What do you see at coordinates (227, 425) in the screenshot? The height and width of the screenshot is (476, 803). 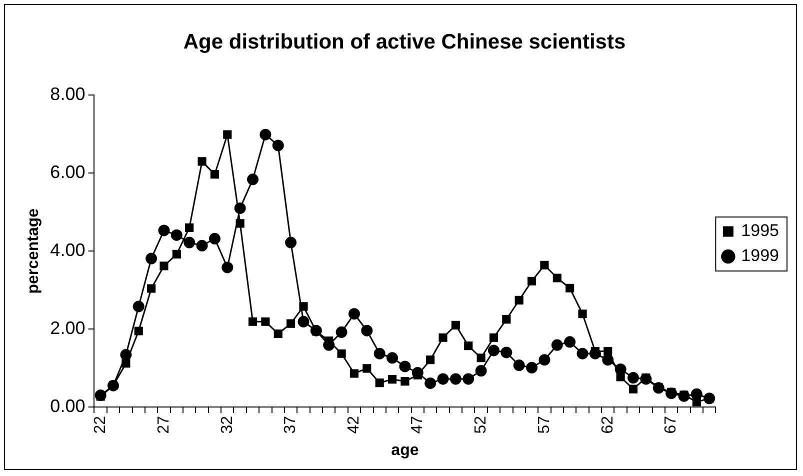 I see `x-tick-label: 32` at bounding box center [227, 425].